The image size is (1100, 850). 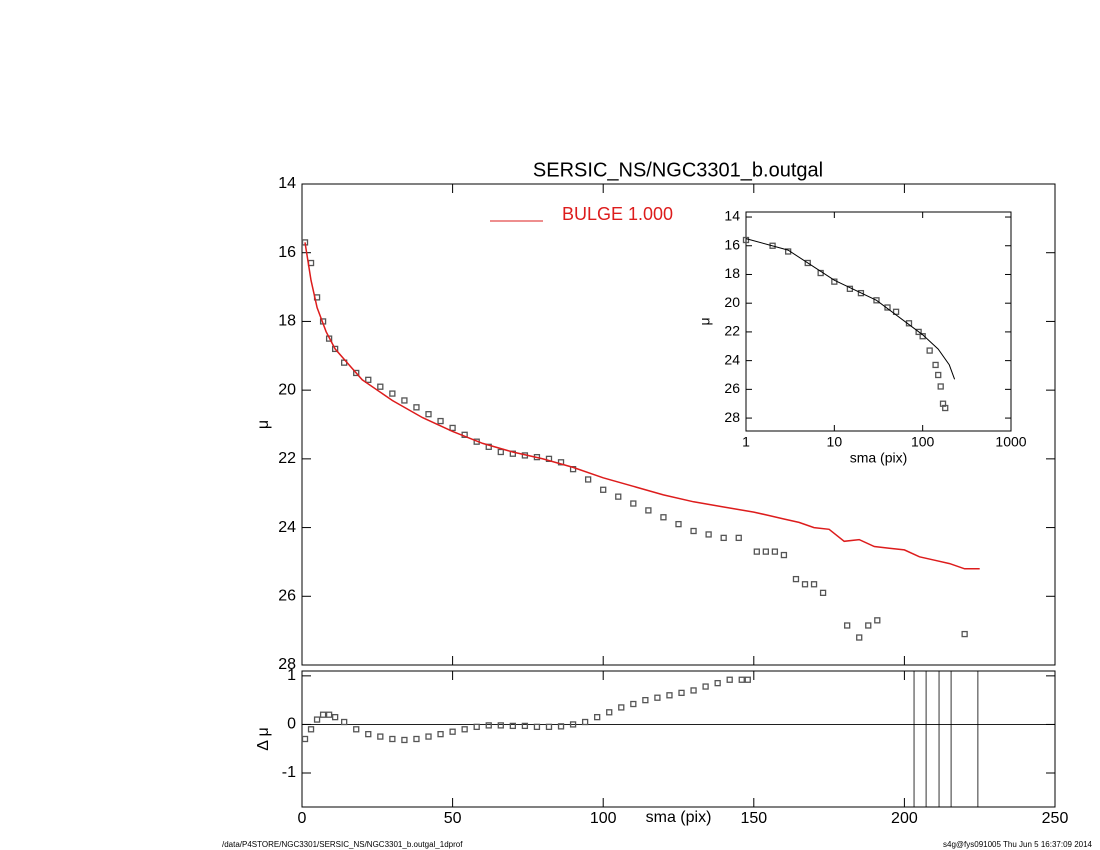 I want to click on x-tick-label: 1, so click(x=746, y=442).